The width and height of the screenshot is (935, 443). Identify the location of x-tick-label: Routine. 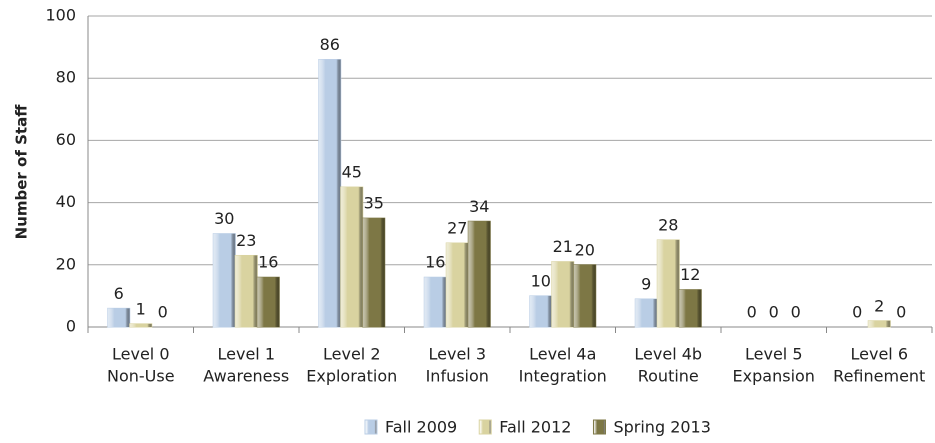
(668, 376).